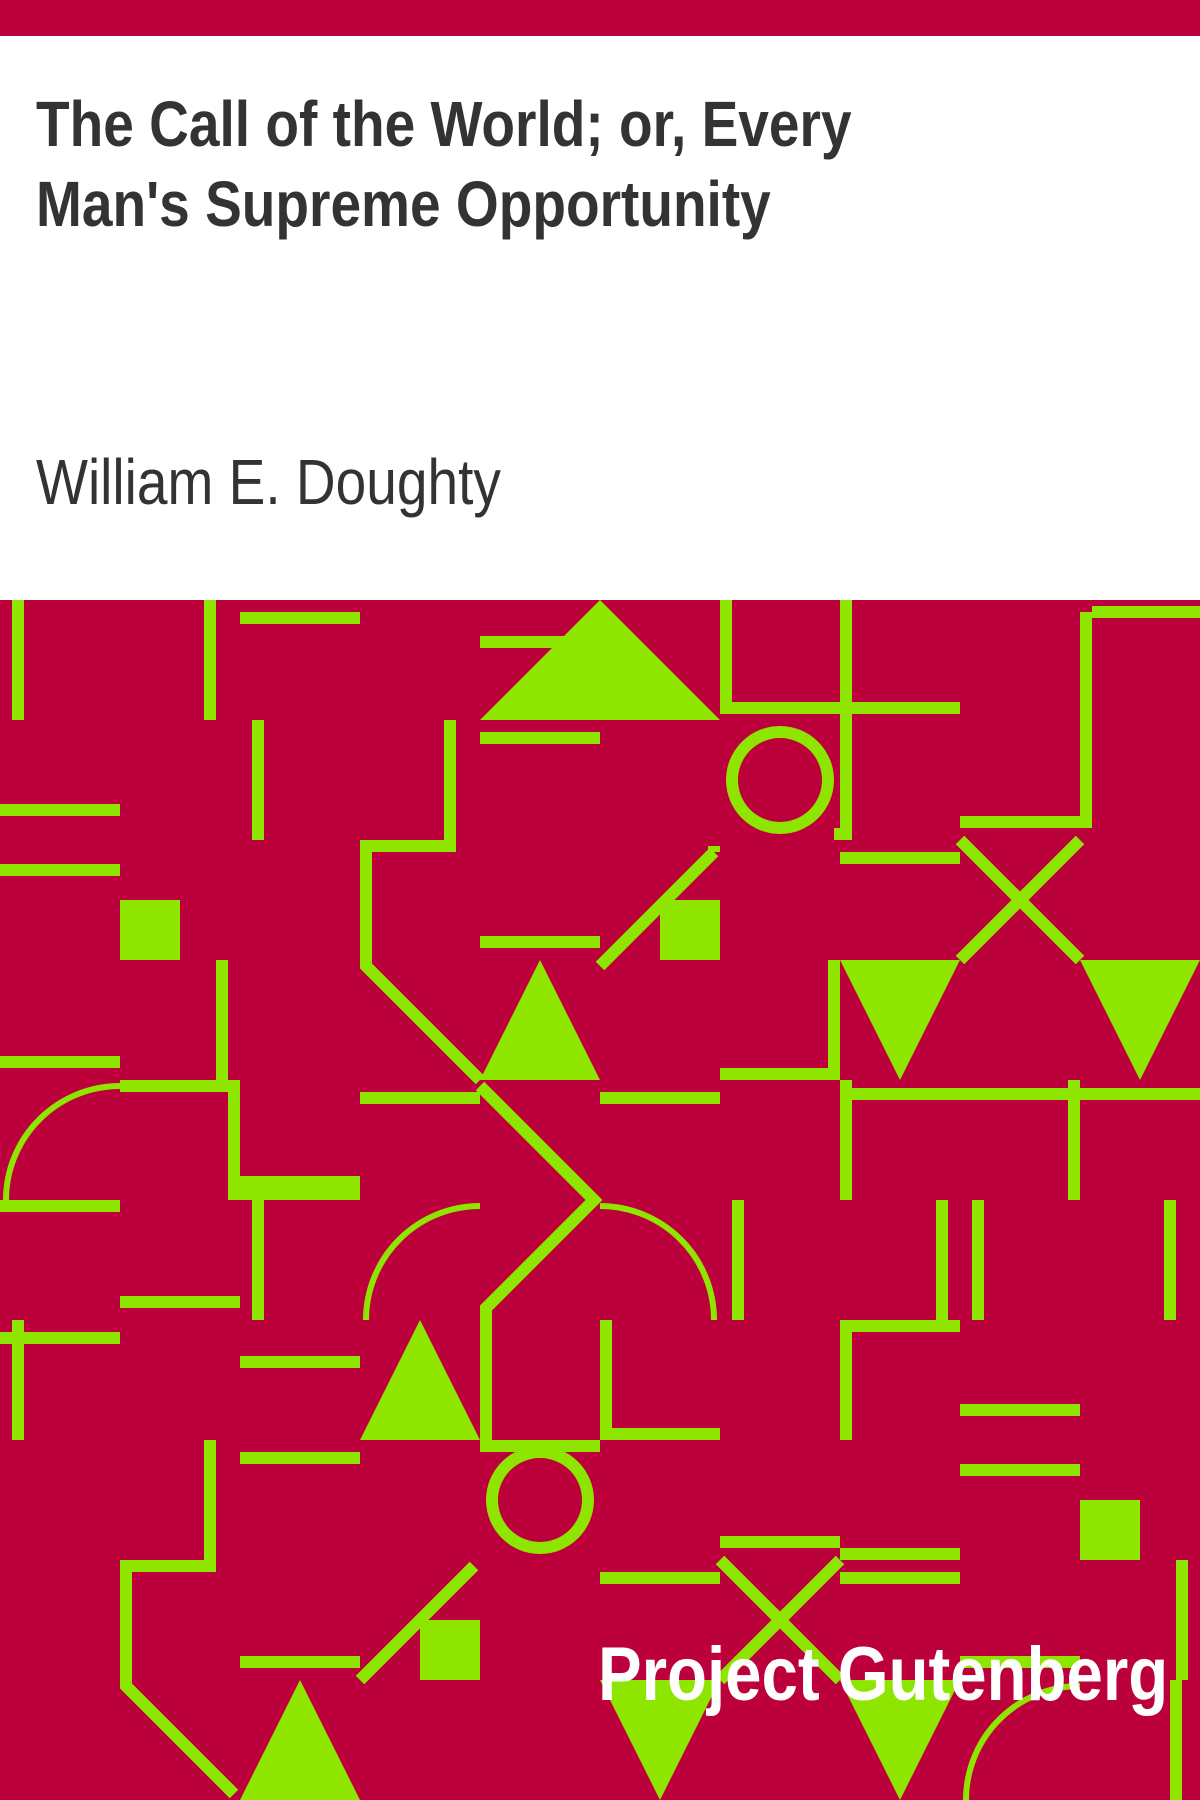 The image size is (1200, 1800). What do you see at coordinates (883, 1674) in the screenshot?
I see `publisher-name: Project Gutenberg` at bounding box center [883, 1674].